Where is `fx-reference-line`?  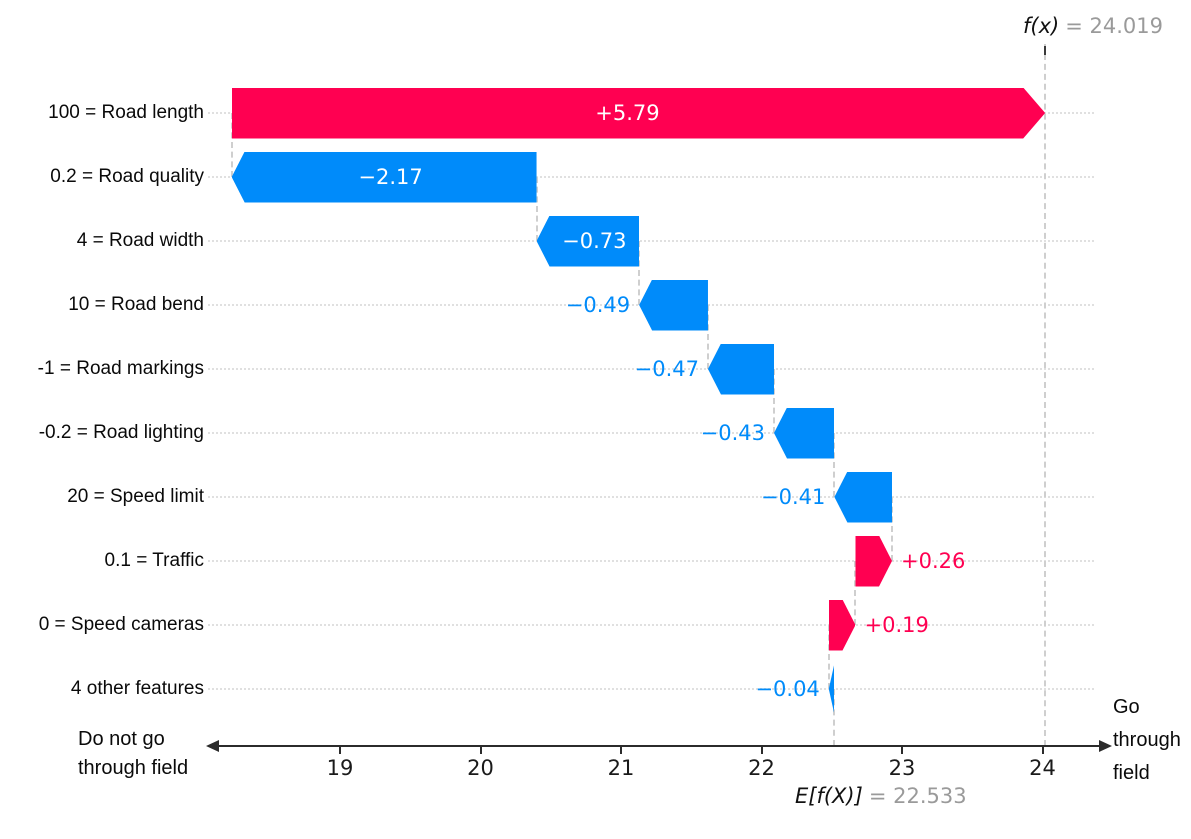
fx-reference-line is located at coordinates (1045, 395).